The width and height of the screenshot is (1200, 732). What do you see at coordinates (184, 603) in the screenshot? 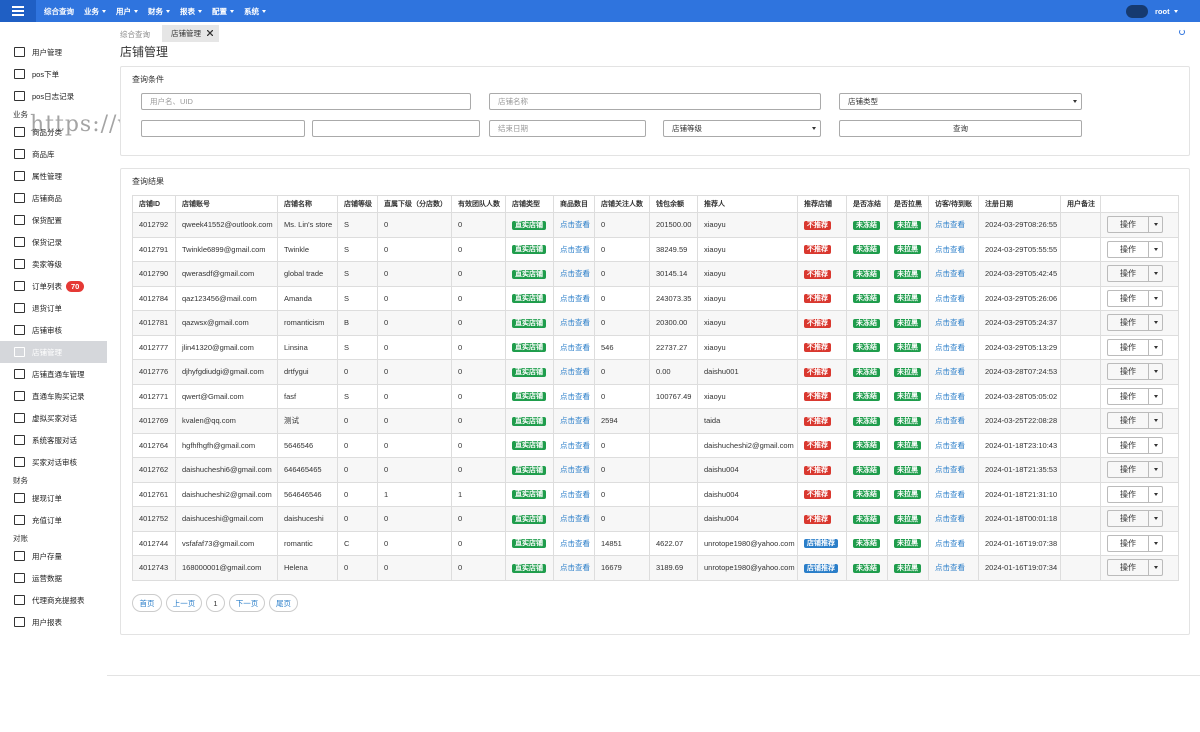
I see `page-button: 上一页` at bounding box center [184, 603].